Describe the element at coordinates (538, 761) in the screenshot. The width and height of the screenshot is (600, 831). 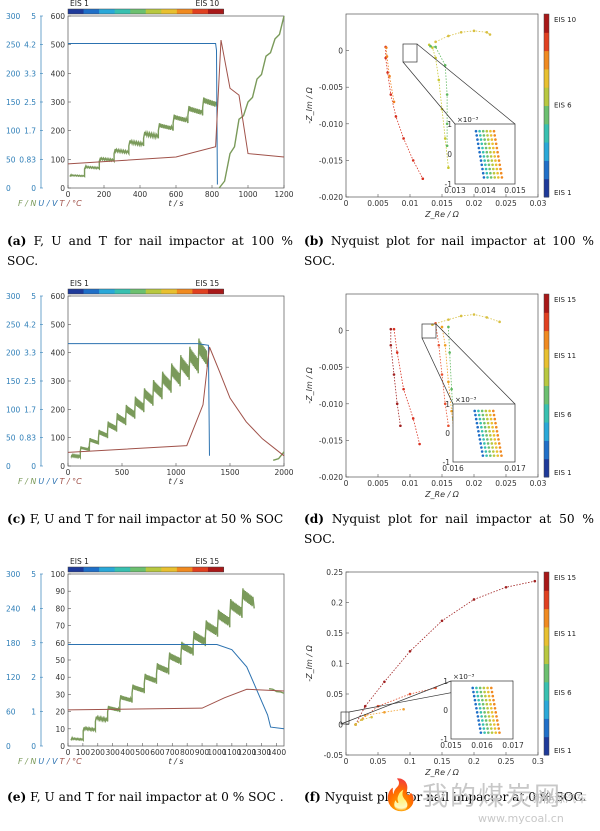
I see `x-tick-label: 0.3` at that location.